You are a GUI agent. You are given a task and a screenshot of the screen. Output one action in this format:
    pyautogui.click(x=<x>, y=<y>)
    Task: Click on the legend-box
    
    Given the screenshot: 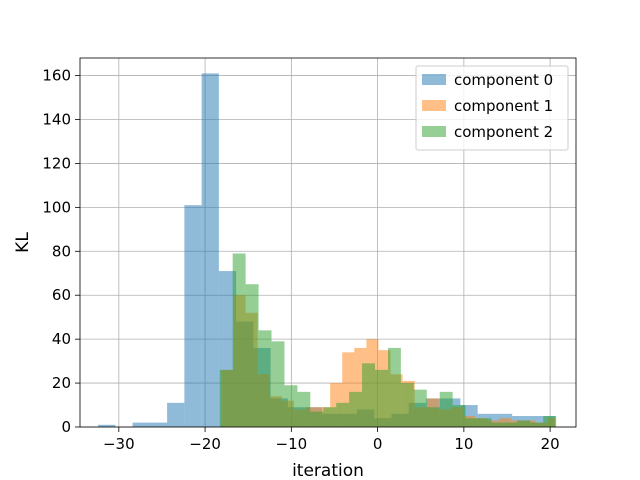 What is the action you would take?
    pyautogui.click(x=492, y=108)
    